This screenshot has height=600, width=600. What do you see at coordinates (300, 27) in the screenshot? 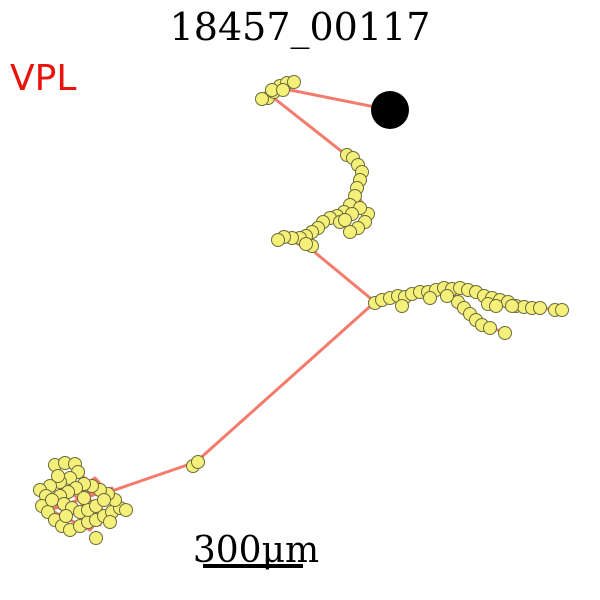
I see `figure-title: 18457_00117` at bounding box center [300, 27].